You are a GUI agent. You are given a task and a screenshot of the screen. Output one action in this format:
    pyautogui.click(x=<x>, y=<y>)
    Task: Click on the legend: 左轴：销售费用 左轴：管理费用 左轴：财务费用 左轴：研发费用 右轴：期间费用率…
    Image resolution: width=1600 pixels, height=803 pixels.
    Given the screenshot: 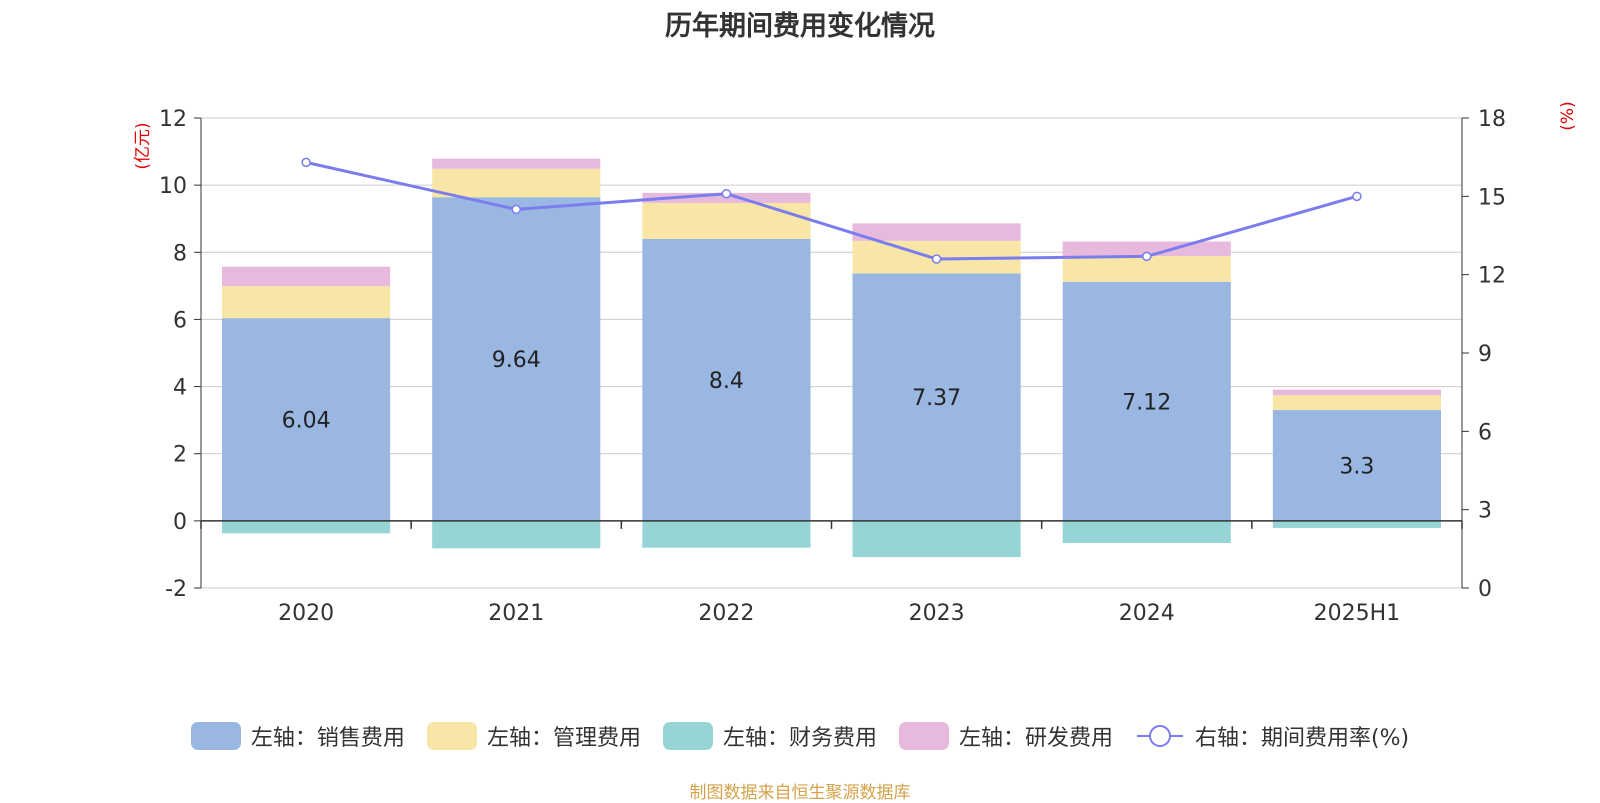 What is the action you would take?
    pyautogui.click(x=800, y=736)
    